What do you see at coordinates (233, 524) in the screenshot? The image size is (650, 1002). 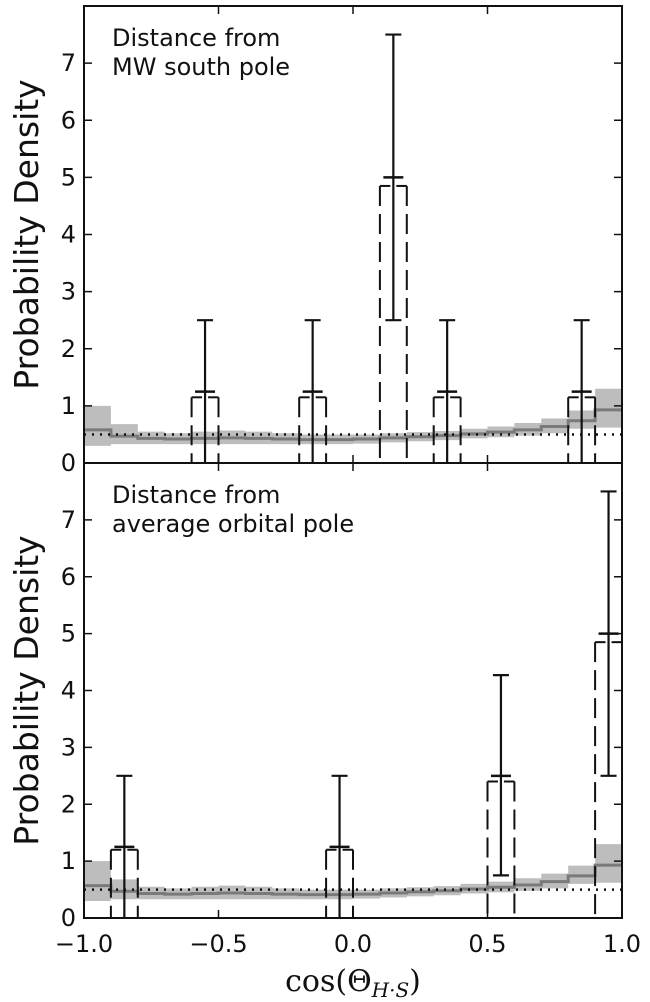 I see `panel-annotation: average orbital pole` at bounding box center [233, 524].